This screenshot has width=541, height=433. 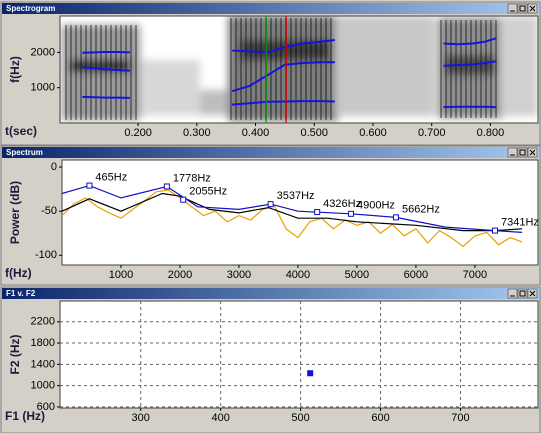 What do you see at coordinates (520, 222) in the screenshot?
I see `peak-label: 7341Hz` at bounding box center [520, 222].